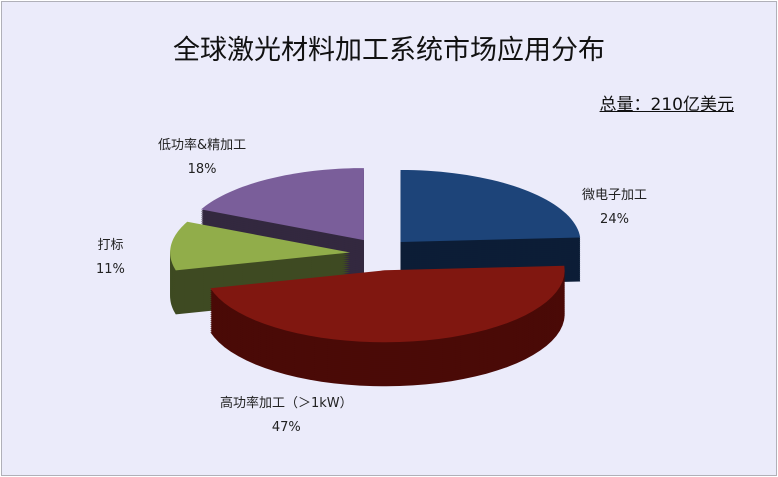 Image resolution: width=778 pixels, height=477 pixels. Describe the element at coordinates (286, 427) in the screenshot. I see `label-pct: 47%` at that location.